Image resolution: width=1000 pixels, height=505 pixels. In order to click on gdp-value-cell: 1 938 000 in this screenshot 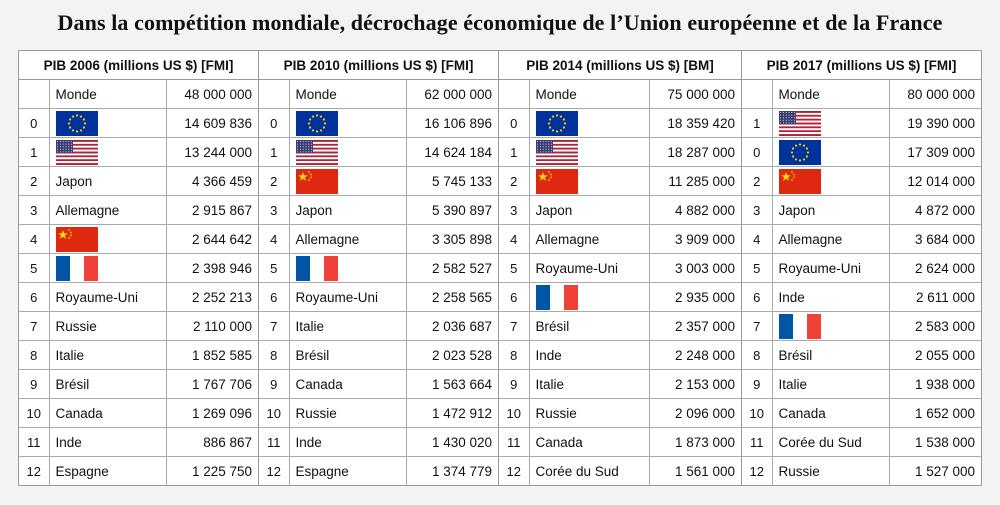, I will do `click(935, 384)`.